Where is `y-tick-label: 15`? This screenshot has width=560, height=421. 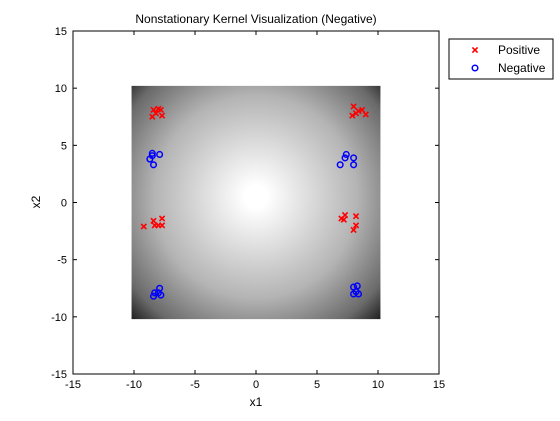
y-tick-label: 15 is located at coordinates (61, 32).